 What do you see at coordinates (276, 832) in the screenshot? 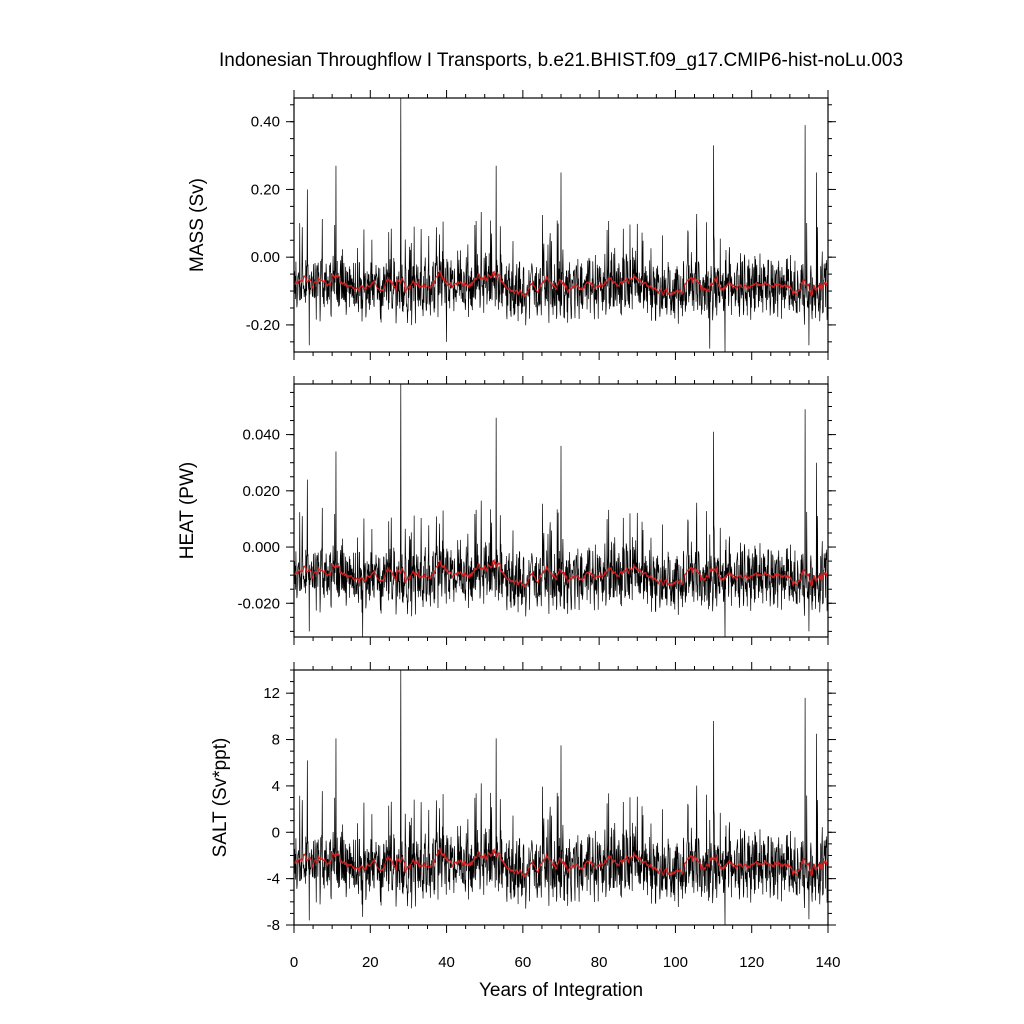
I see `y-tick-label: 0` at bounding box center [276, 832].